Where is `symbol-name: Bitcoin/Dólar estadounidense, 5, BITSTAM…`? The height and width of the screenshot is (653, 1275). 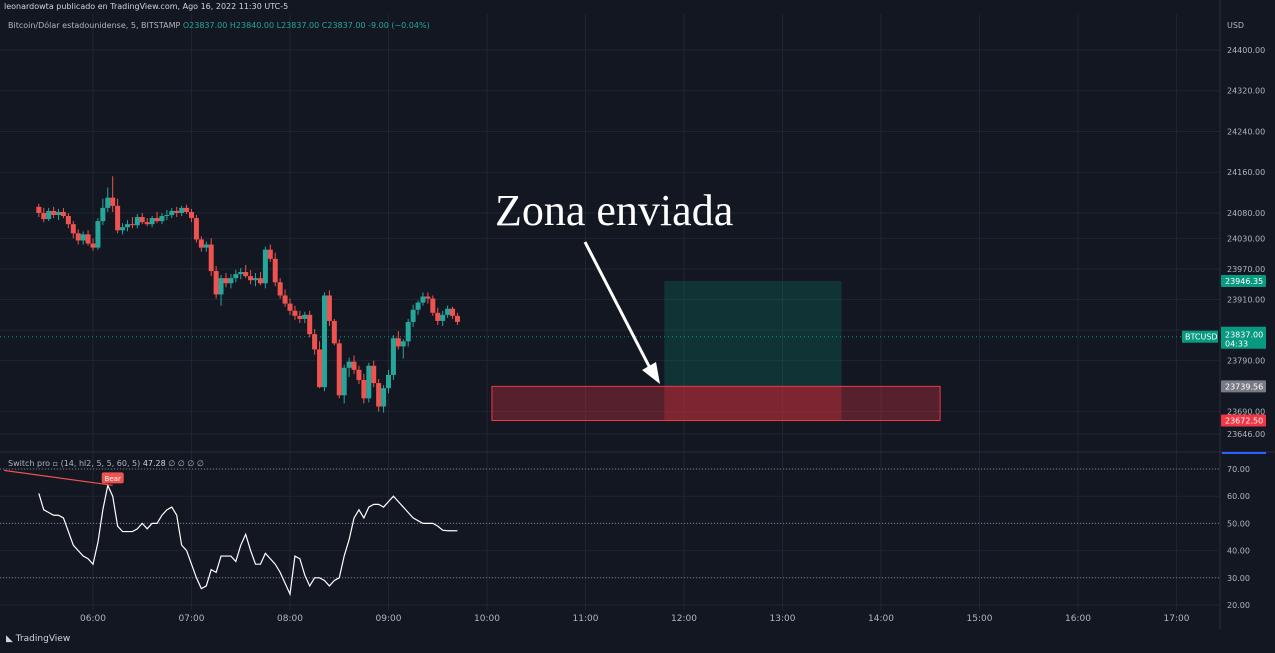
symbol-name: Bitcoin/Dólar estadounidense, 5, BITSTAM… is located at coordinates (94, 25).